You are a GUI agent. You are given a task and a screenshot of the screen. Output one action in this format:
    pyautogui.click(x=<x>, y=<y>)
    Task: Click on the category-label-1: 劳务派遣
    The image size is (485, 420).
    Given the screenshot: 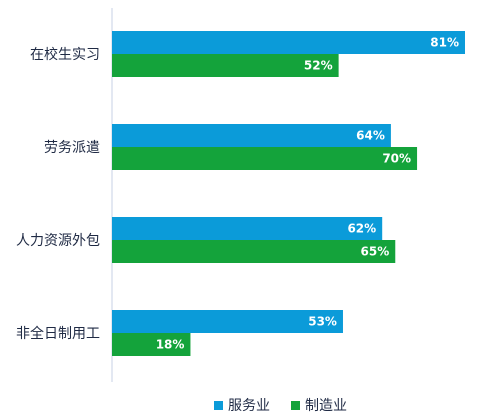 What is the action you would take?
    pyautogui.click(x=72, y=148)
    